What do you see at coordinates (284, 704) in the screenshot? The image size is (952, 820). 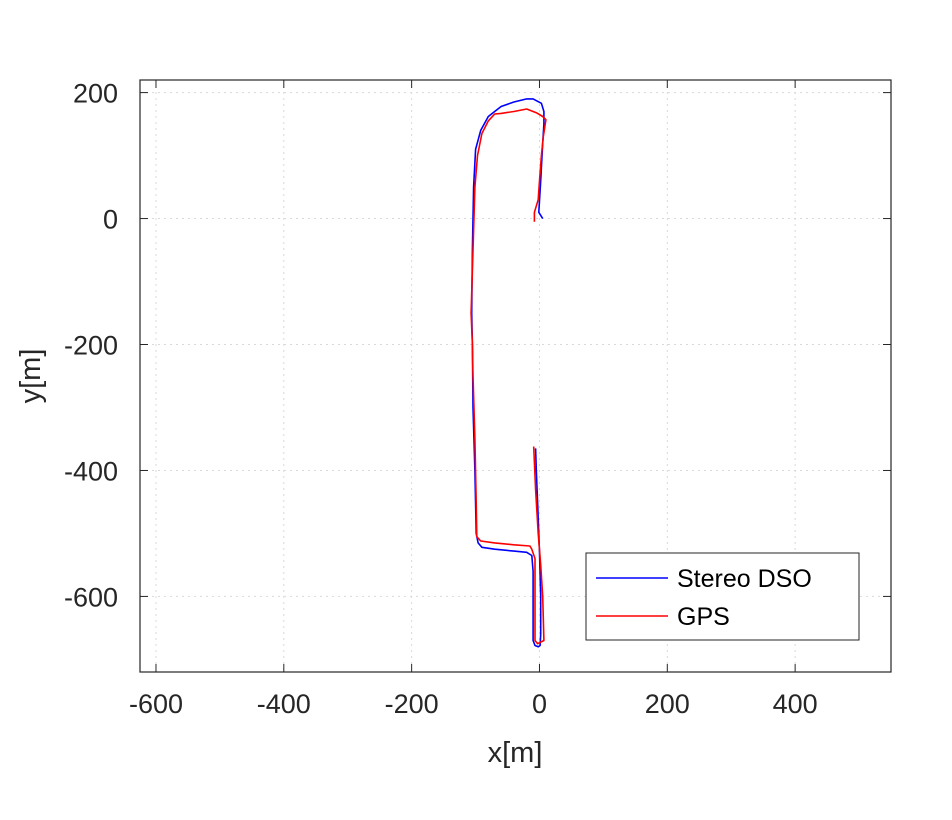 I see `x-tick-label: -400` at bounding box center [284, 704].